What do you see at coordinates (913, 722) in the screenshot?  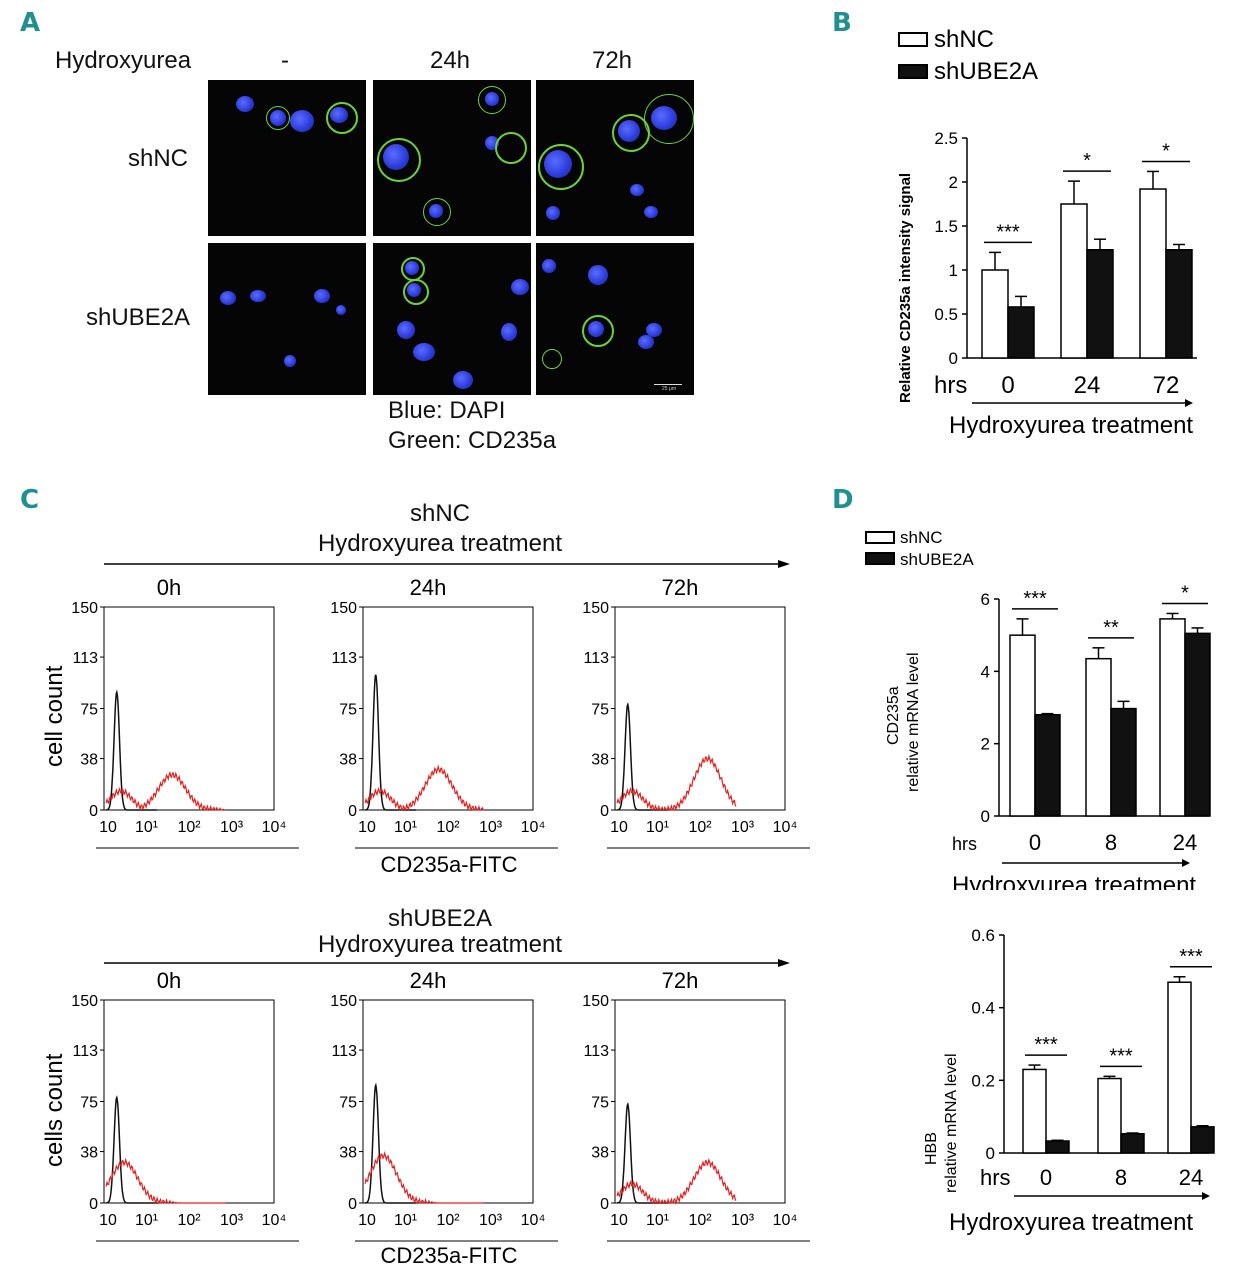 I see `d-top-ylabel-1: relative mRNA level` at bounding box center [913, 722].